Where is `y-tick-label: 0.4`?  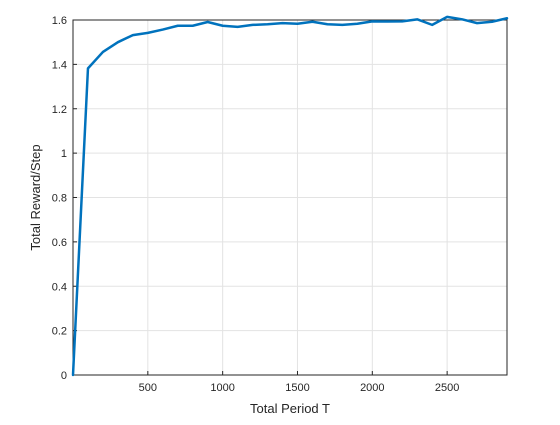 y-tick-label: 0.4 is located at coordinates (59, 287).